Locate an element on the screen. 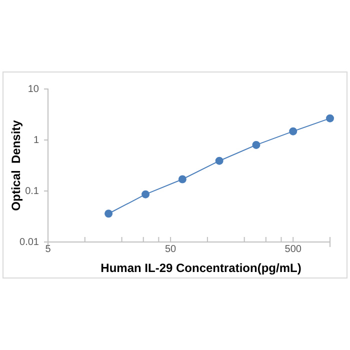  x-tick-label: 500 is located at coordinates (293, 249).